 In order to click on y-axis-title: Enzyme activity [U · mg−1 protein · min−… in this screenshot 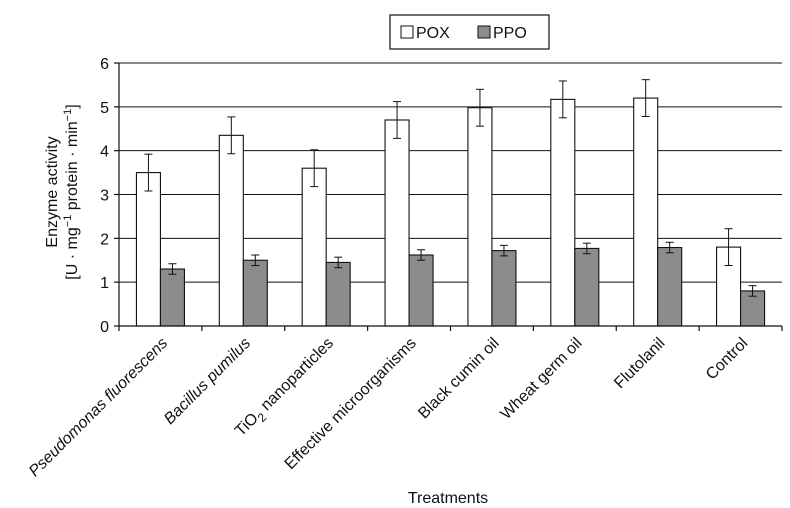, I will do `click(62, 191)`.